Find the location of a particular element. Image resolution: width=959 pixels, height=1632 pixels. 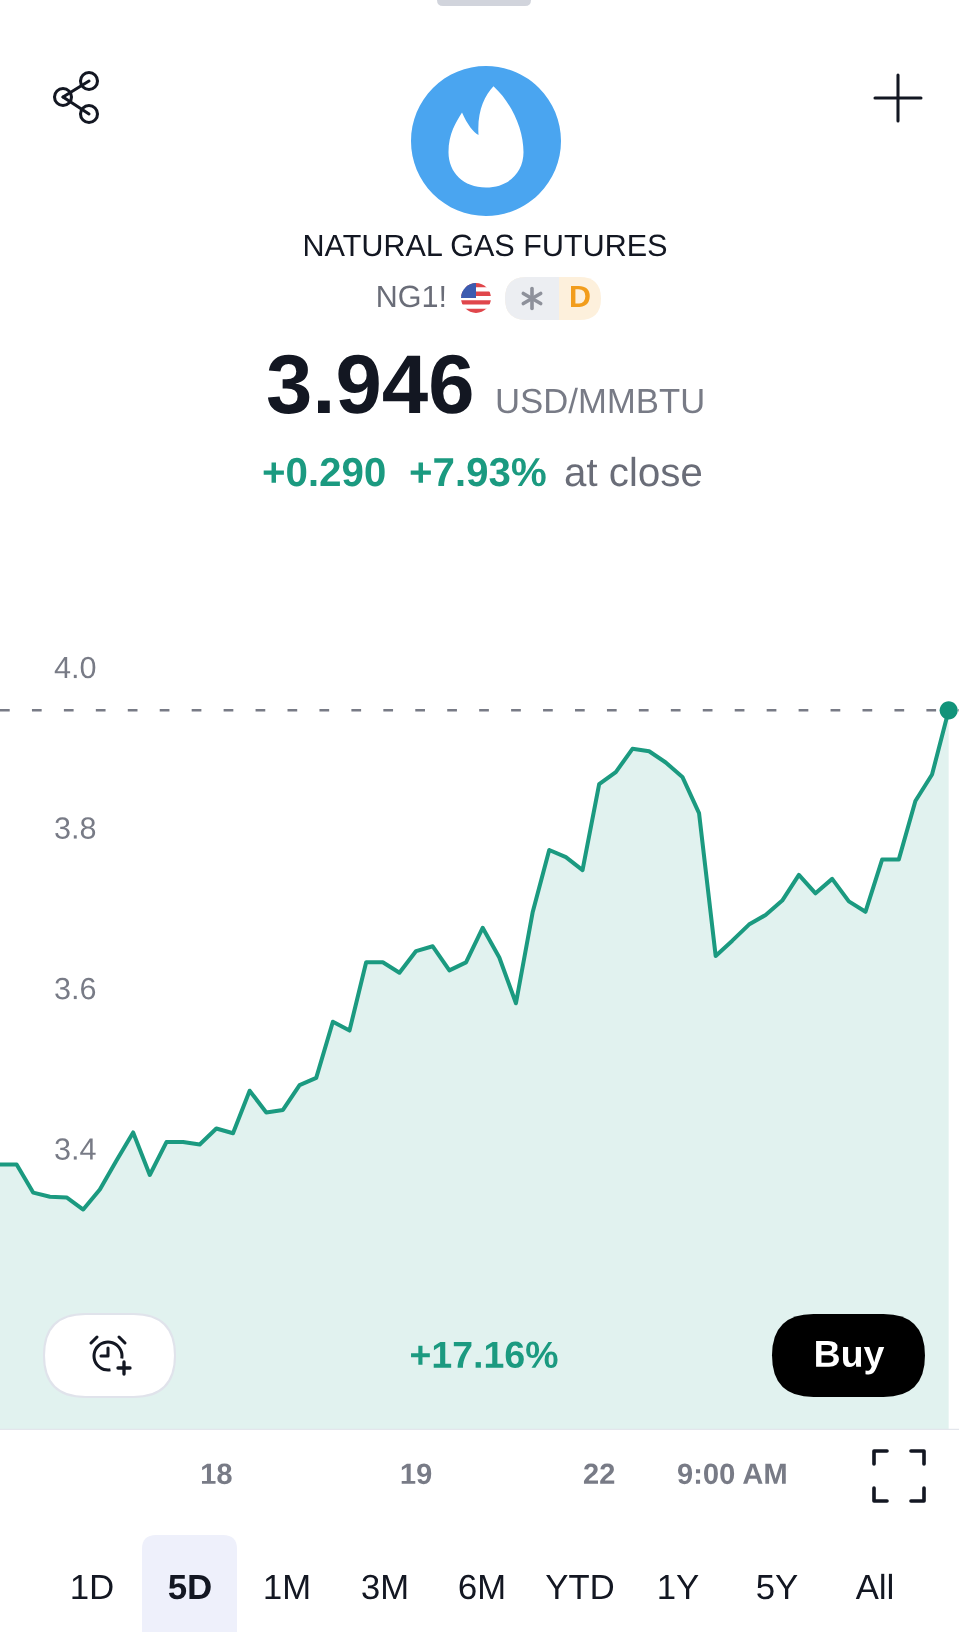

text: 1D is located at coordinates (92, 1587).